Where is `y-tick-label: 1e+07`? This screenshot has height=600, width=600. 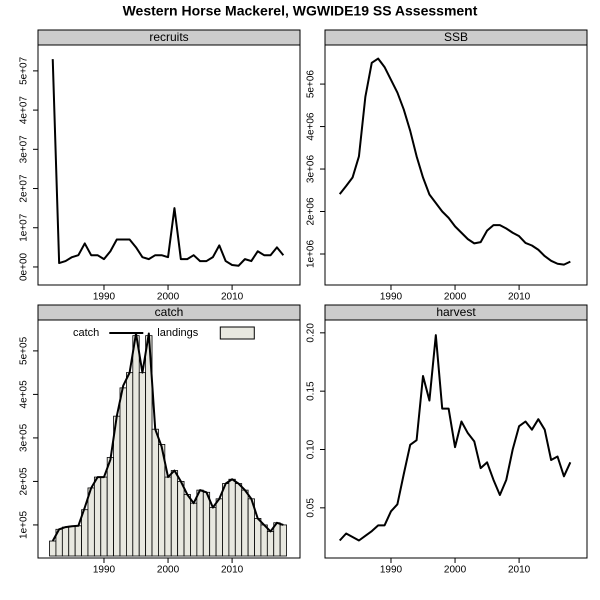 y-tick-label: 1e+07 is located at coordinates (24, 227).